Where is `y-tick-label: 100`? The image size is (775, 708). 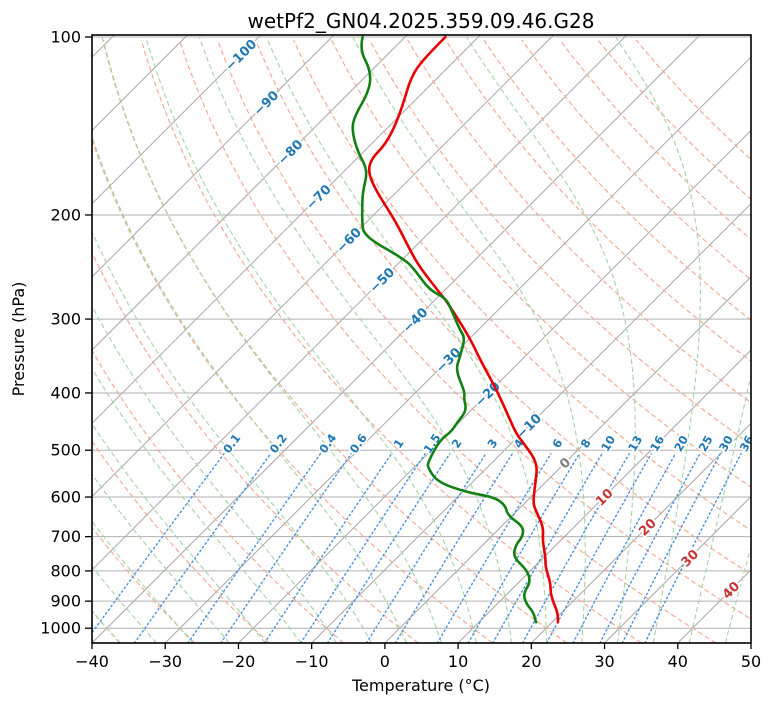 y-tick-label: 100 is located at coordinates (65, 37).